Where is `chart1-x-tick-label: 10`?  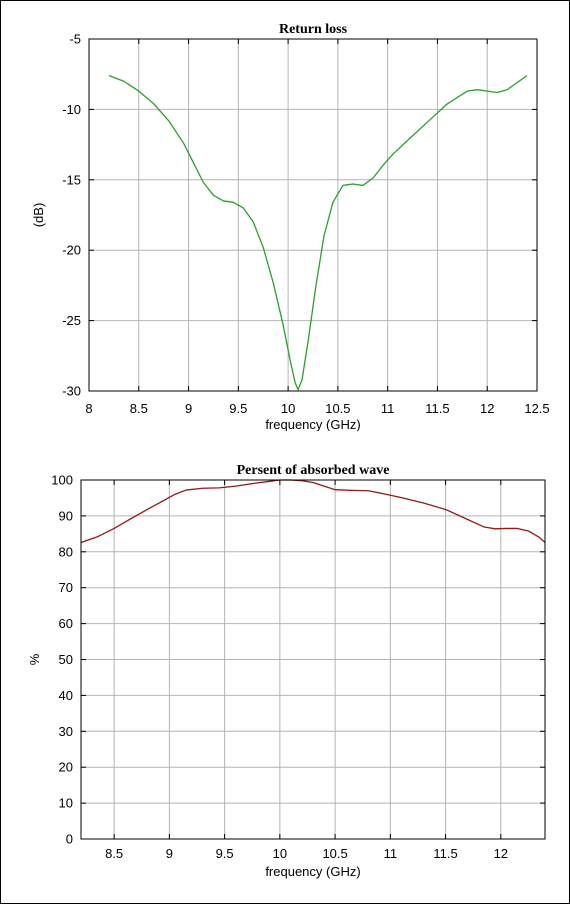
chart1-x-tick-label: 10 is located at coordinates (288, 408).